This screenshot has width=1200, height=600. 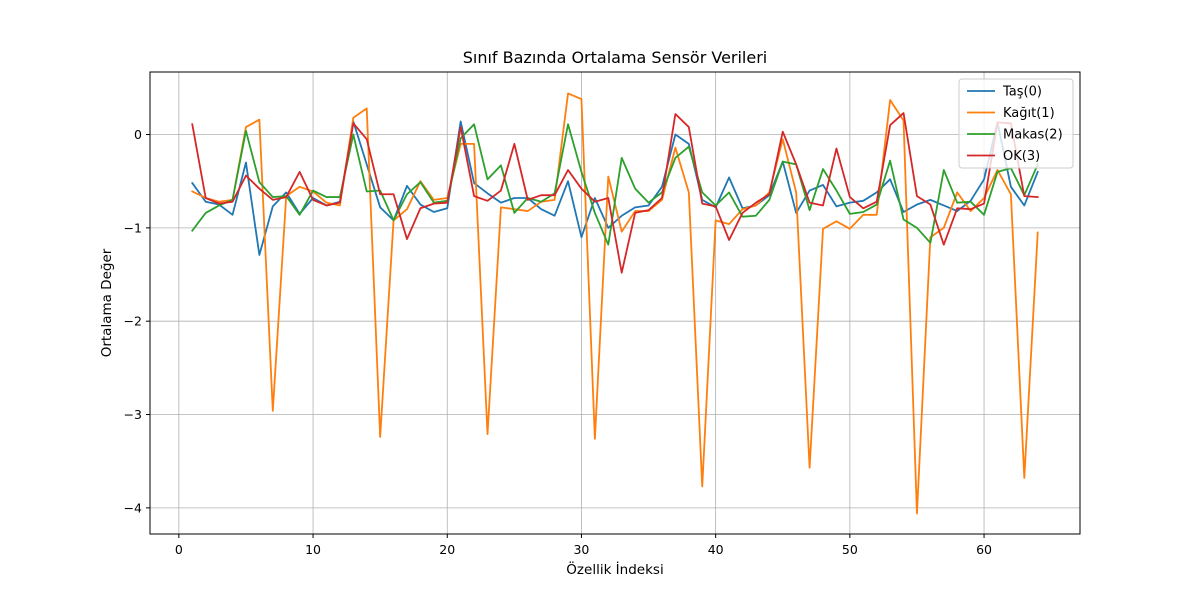 I want to click on legend: Taş(0) Kağıt(1) Makas(2) OK(3), so click(x=1016, y=123).